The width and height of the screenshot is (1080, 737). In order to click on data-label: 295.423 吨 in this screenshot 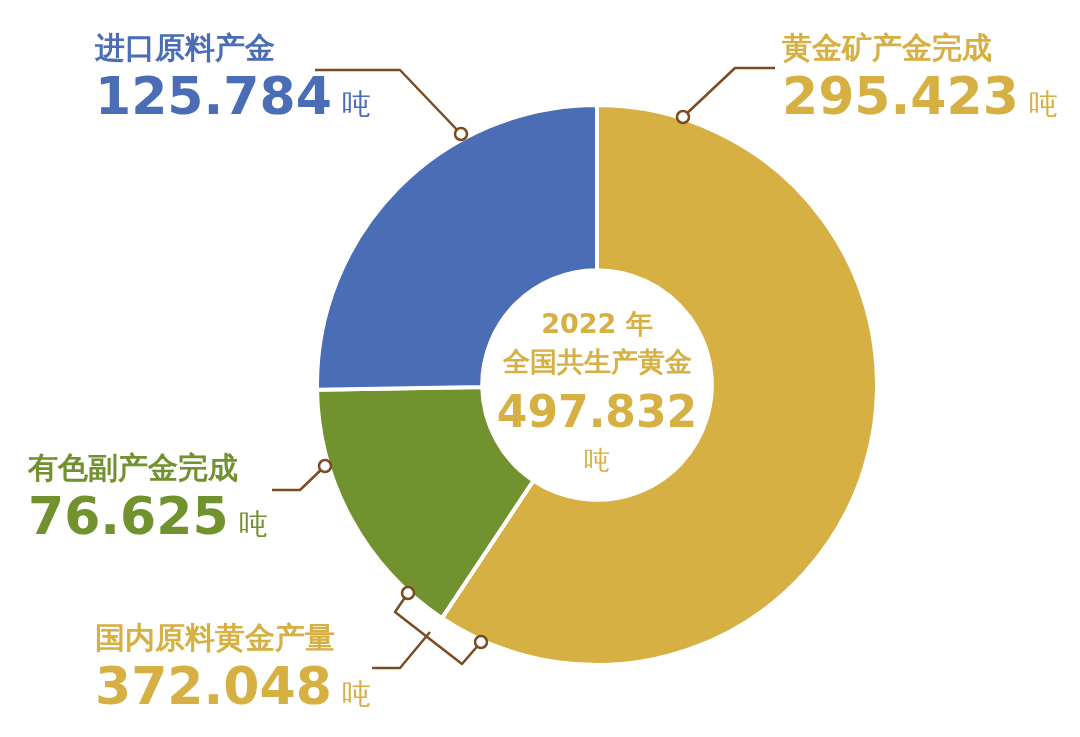, I will do `click(920, 96)`.